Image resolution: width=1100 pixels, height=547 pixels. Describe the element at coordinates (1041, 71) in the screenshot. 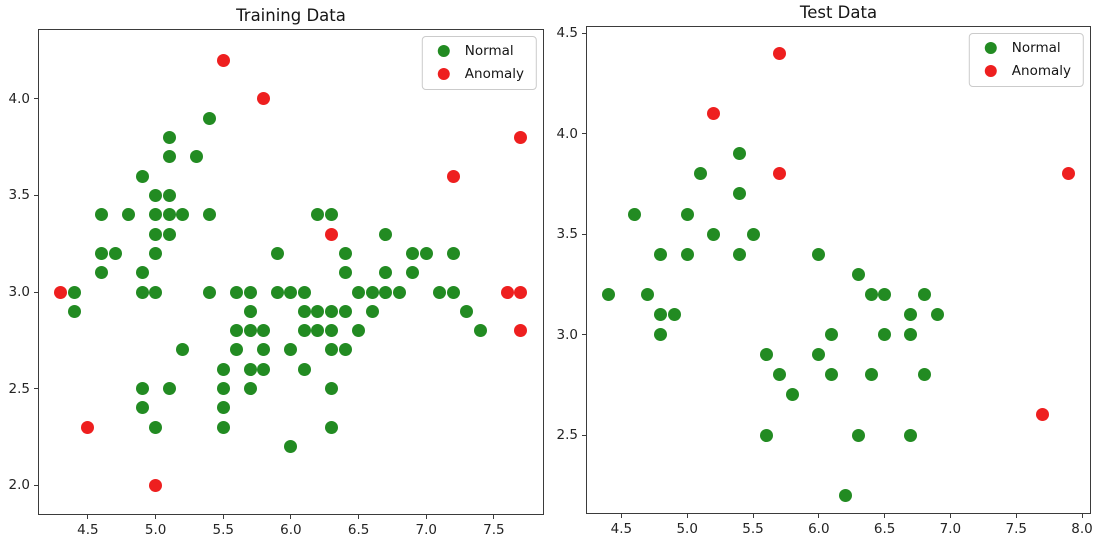

I see `legend-label-anomaly: Anomaly` at that location.